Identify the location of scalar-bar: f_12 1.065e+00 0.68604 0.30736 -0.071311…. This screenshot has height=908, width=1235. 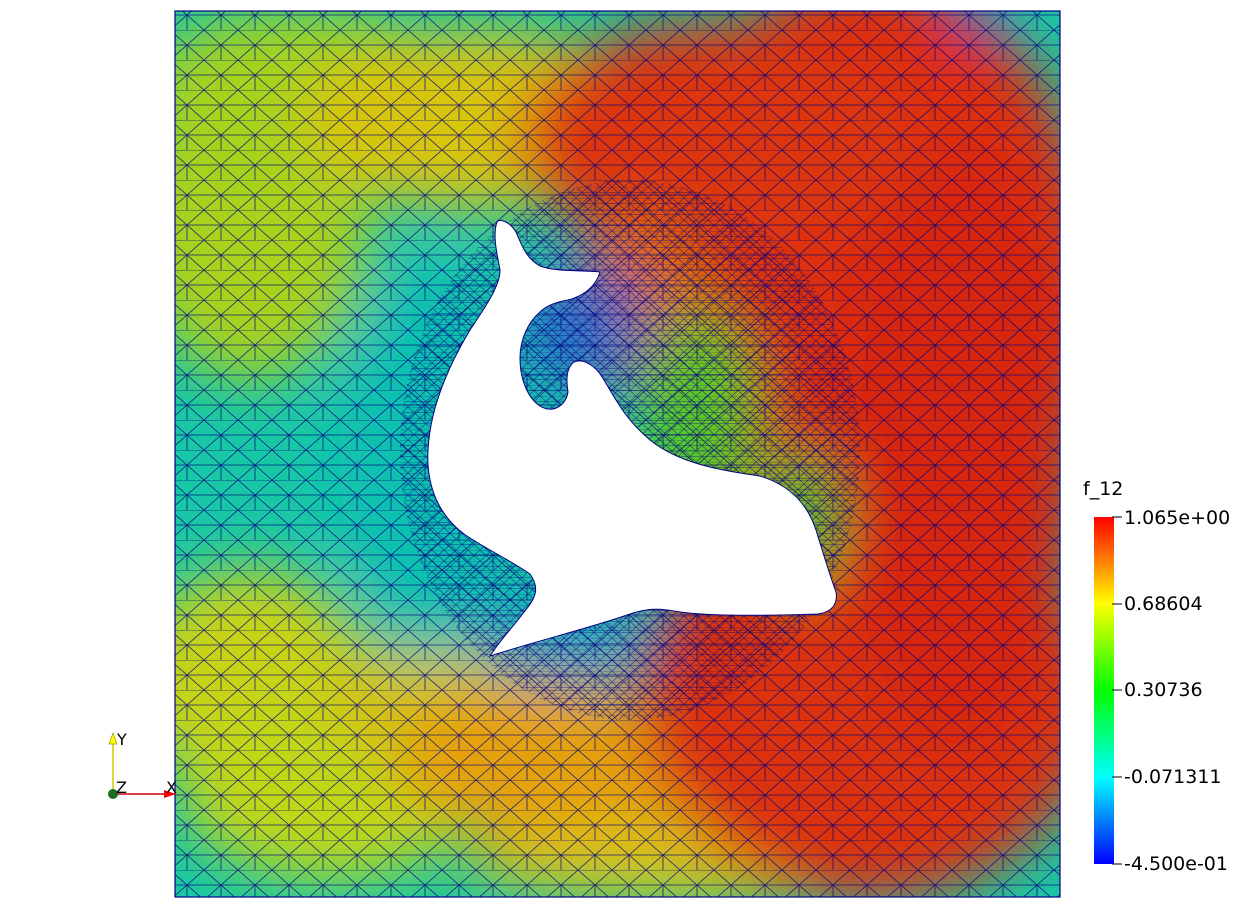
(1156, 676).